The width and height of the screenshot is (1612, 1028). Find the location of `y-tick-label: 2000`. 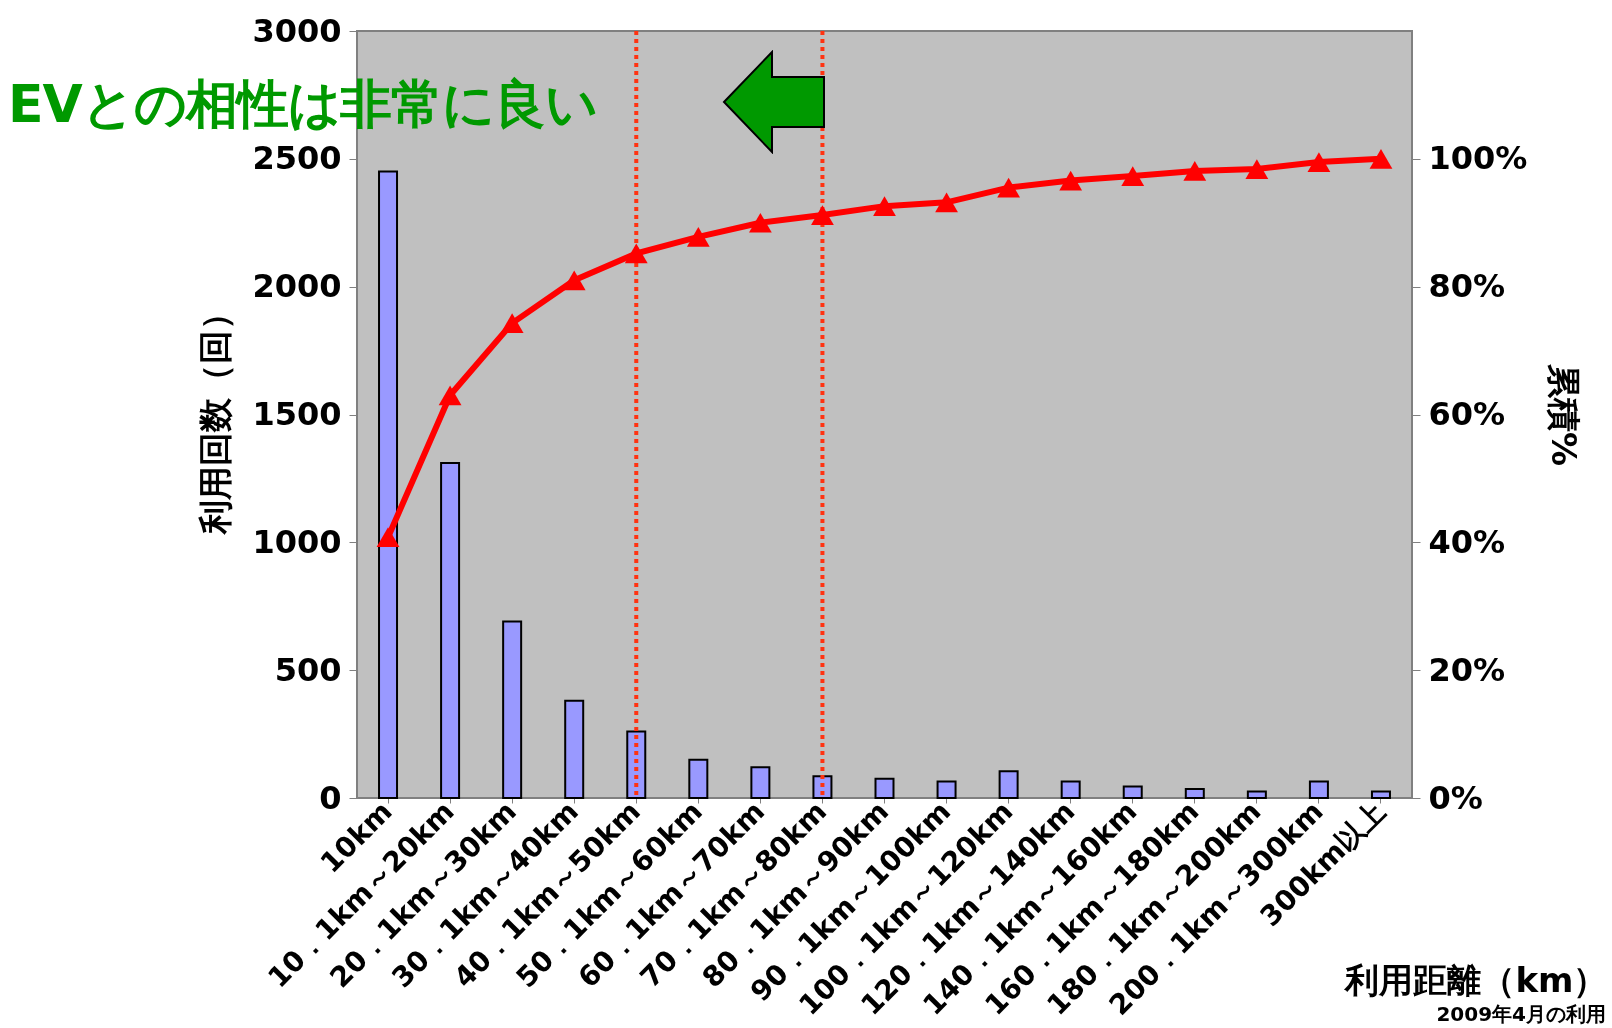

y-tick-label: 2000 is located at coordinates (297, 286).